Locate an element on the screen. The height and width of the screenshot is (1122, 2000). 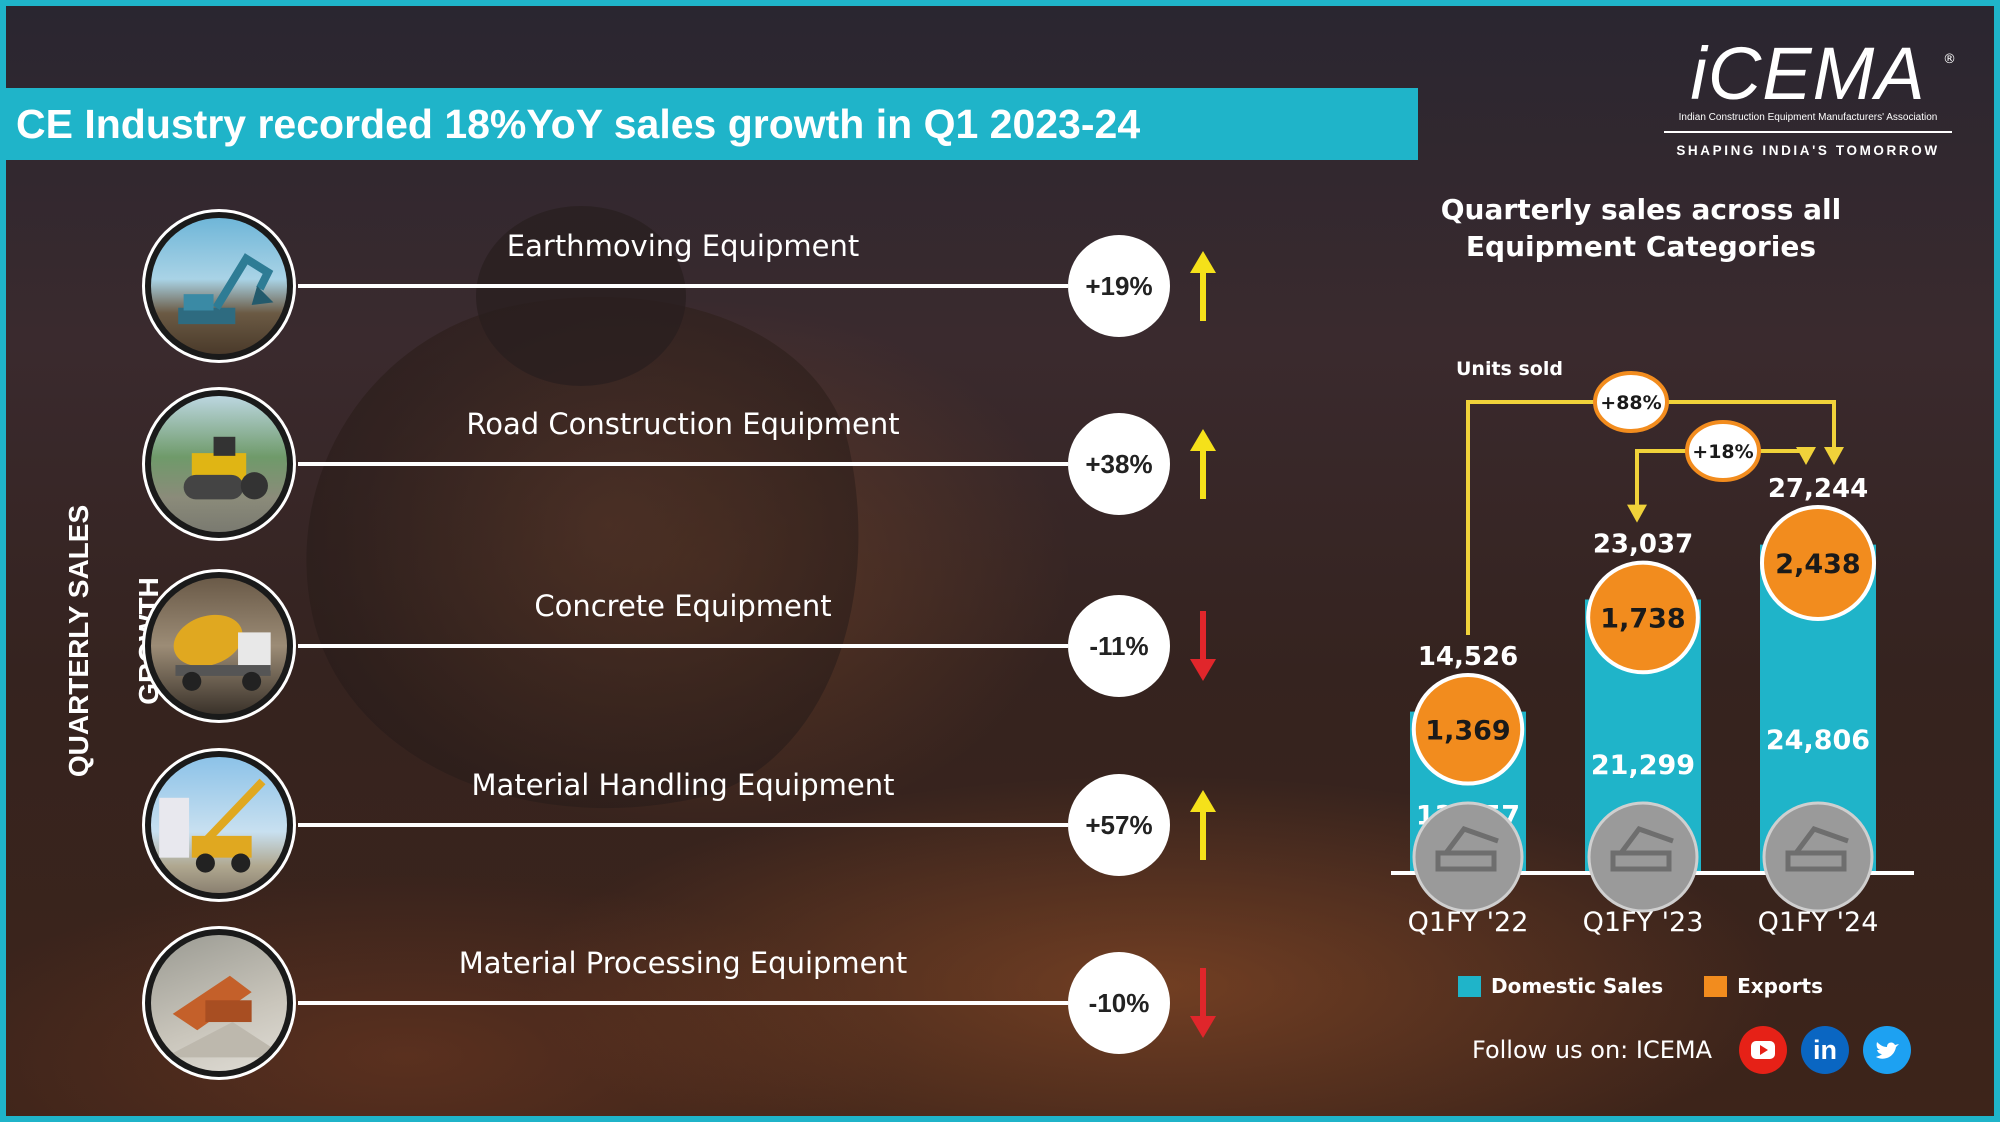
side-label: QUARTERLY SALES GROWTH is located at coordinates (113, 641).